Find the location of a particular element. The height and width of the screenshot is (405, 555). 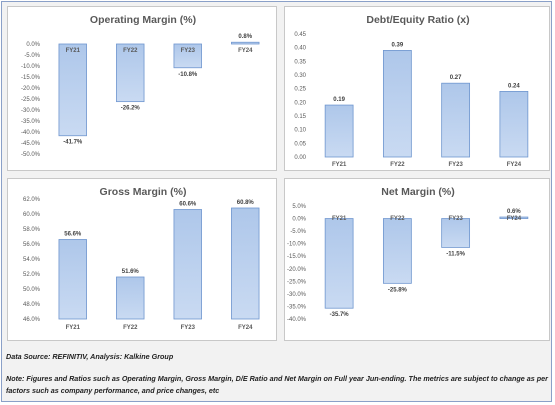

y-tick-label: 50.0% is located at coordinates (32, 290).